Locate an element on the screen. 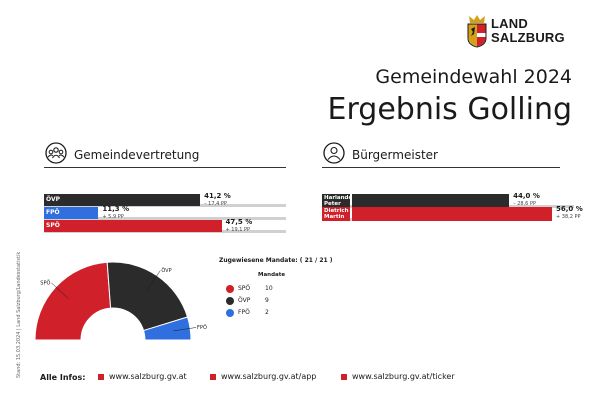  seat-distribution-chart: SPÖ ÖVP FPÖ is located at coordinates (120, 301).